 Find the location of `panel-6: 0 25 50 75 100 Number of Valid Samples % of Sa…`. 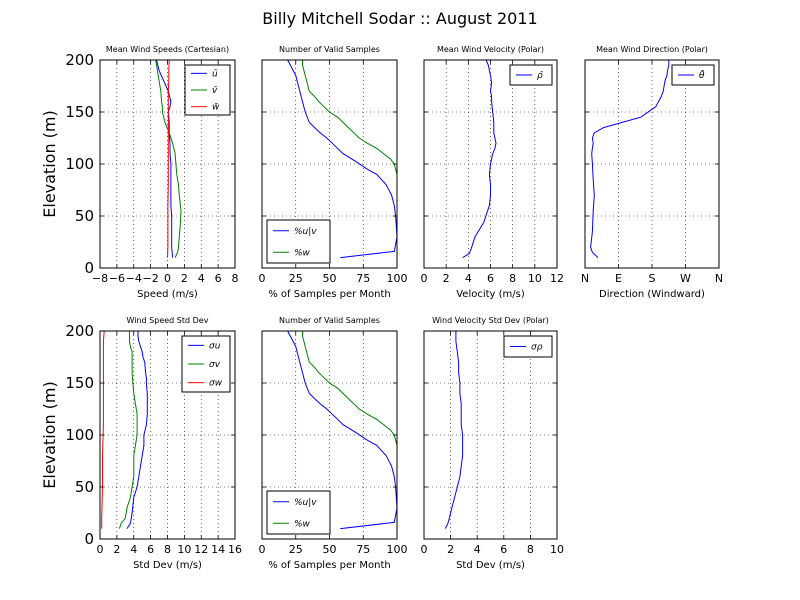

panel-6: 0 25 50 75 100 Number of Valid Samples % of Sa… is located at coordinates (333, 443).